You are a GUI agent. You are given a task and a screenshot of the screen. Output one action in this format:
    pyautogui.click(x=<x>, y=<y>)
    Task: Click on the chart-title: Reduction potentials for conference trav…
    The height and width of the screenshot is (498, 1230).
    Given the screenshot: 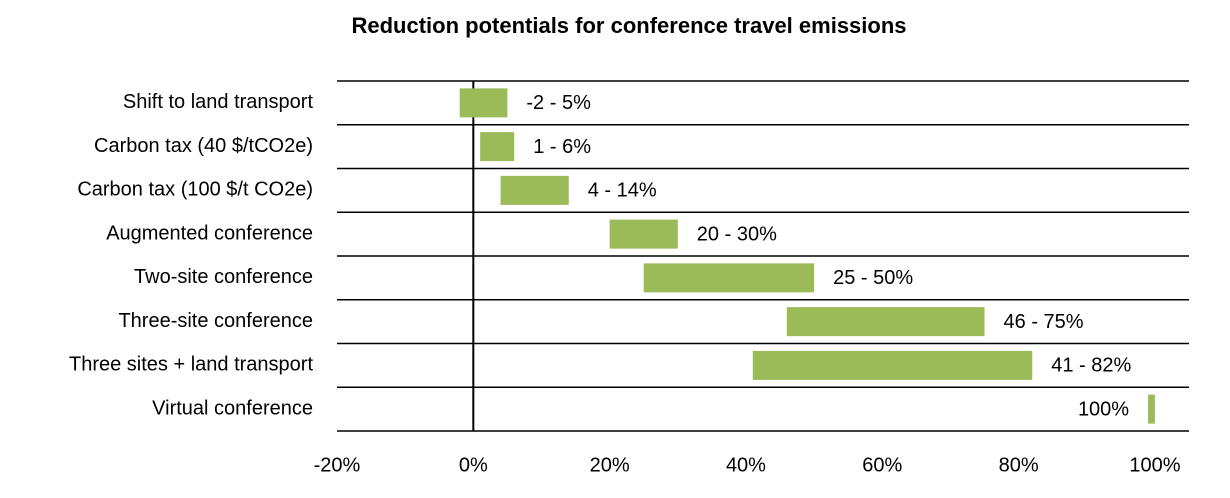 What is the action you would take?
    pyautogui.click(x=628, y=25)
    